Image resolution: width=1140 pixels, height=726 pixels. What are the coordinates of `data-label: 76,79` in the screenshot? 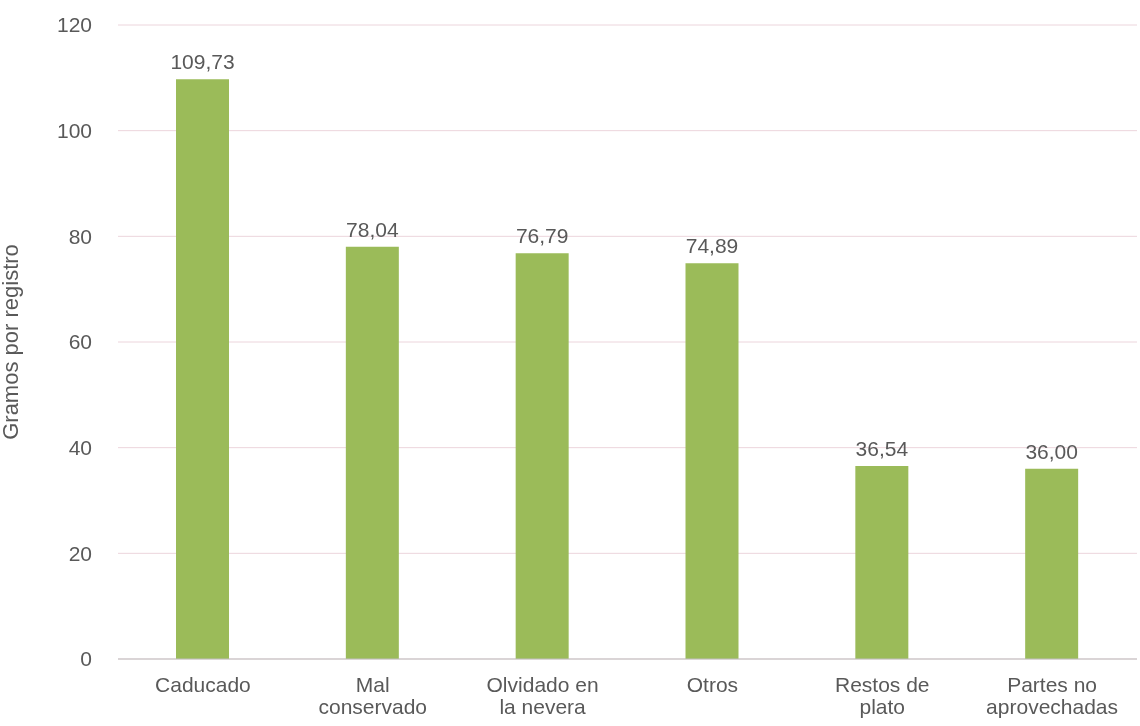 It's located at (542, 236).